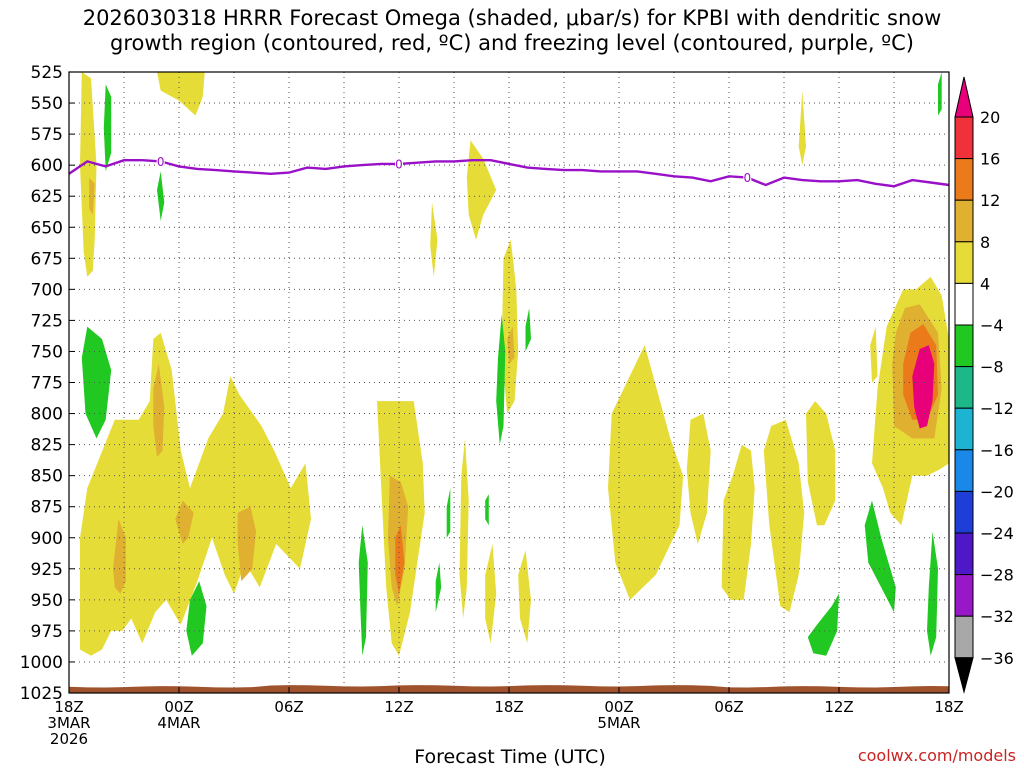 Image resolution: width=1024 pixels, height=768 pixels. Describe the element at coordinates (41, 694) in the screenshot. I see `y-tick-label: 1025` at that location.